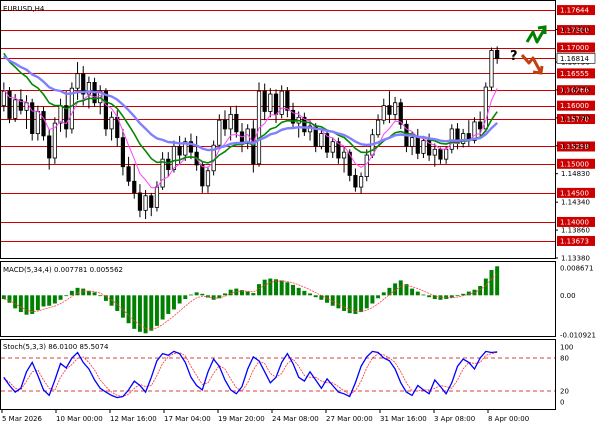 Image resolution: width=596 pixels, height=425 pixels. Describe the element at coordinates (454, 419) in the screenshot. I see `time-tick-label: 3 Apr 08:00` at that location.